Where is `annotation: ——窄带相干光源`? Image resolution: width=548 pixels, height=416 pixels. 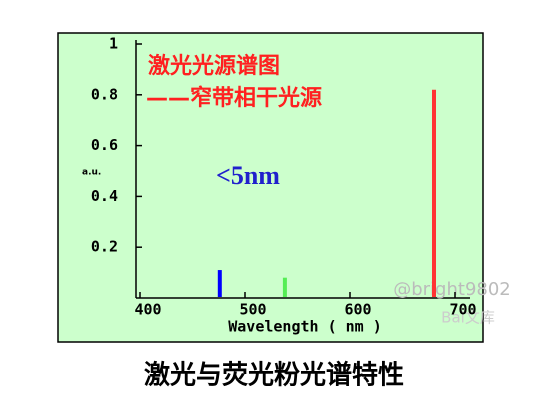
annotation: ——窄带相干光源 is located at coordinates (234, 98).